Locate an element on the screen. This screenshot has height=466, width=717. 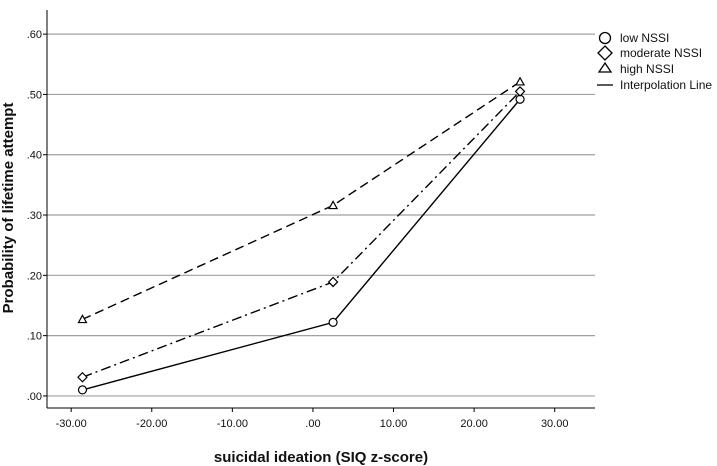
y-tick-label: .60 is located at coordinates (34, 35).